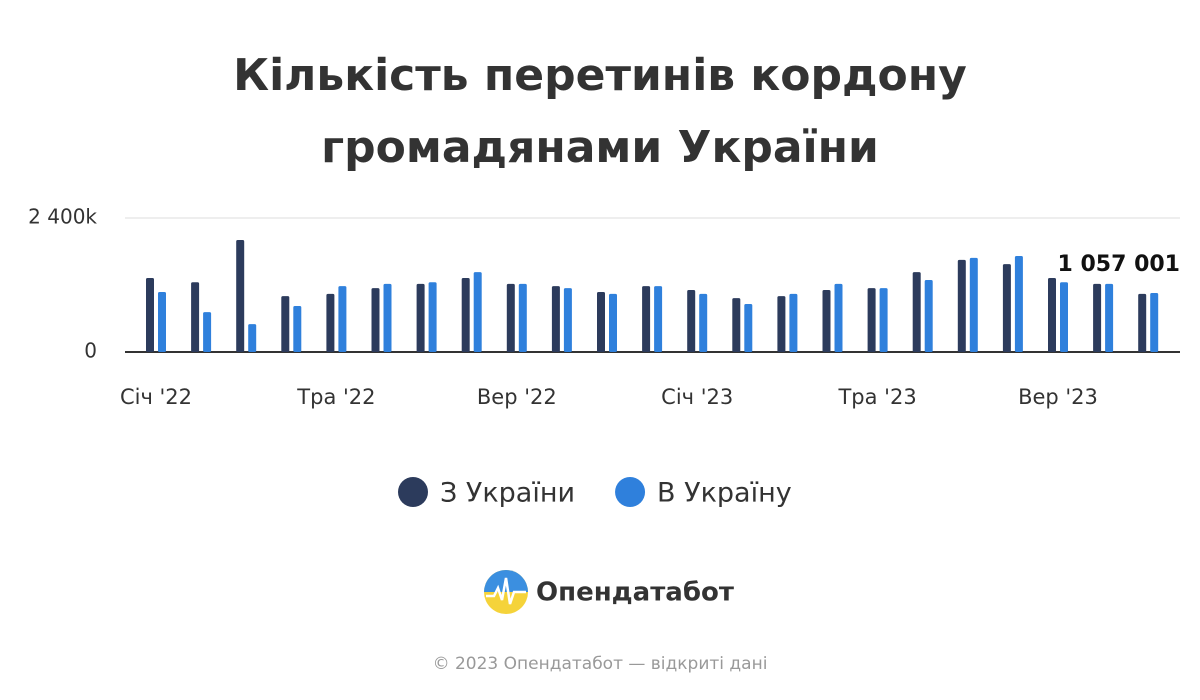  Describe the element at coordinates (507, 493) in the screenshot. I see `legend-label: З України` at that location.